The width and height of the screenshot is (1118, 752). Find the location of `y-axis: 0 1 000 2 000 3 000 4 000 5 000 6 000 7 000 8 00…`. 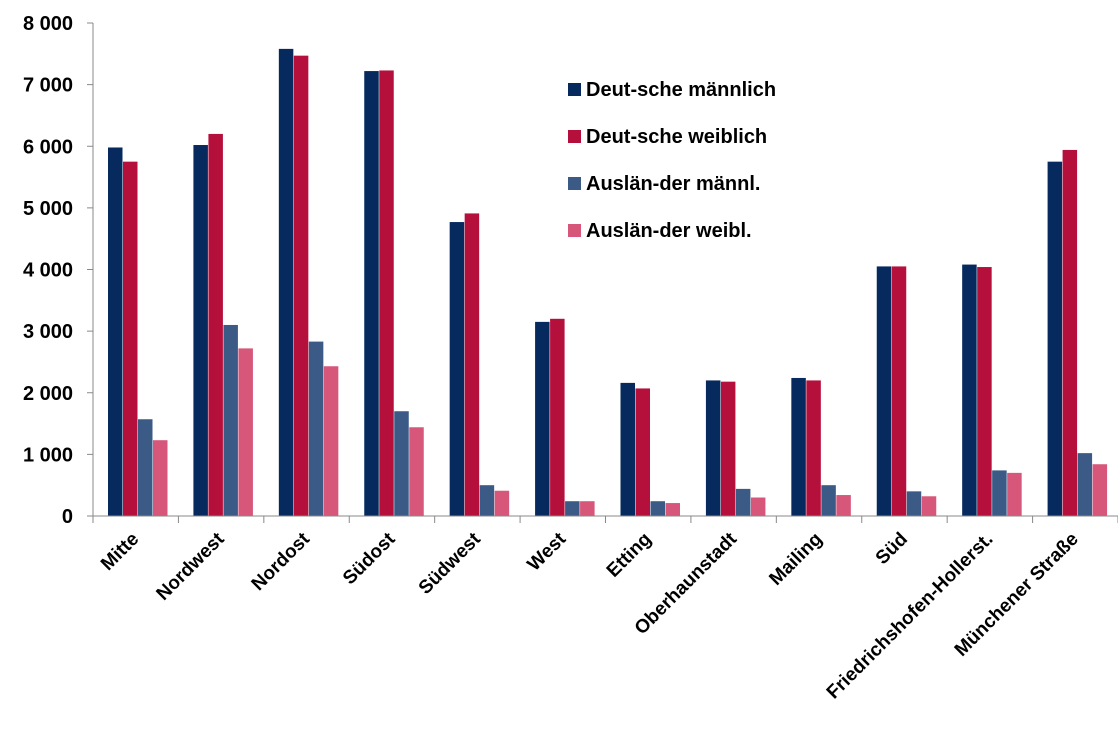

y-axis: 0 1 000 2 000 3 000 4 000 5 000 6 000 7 000 8 00… is located at coordinates (58, 270).